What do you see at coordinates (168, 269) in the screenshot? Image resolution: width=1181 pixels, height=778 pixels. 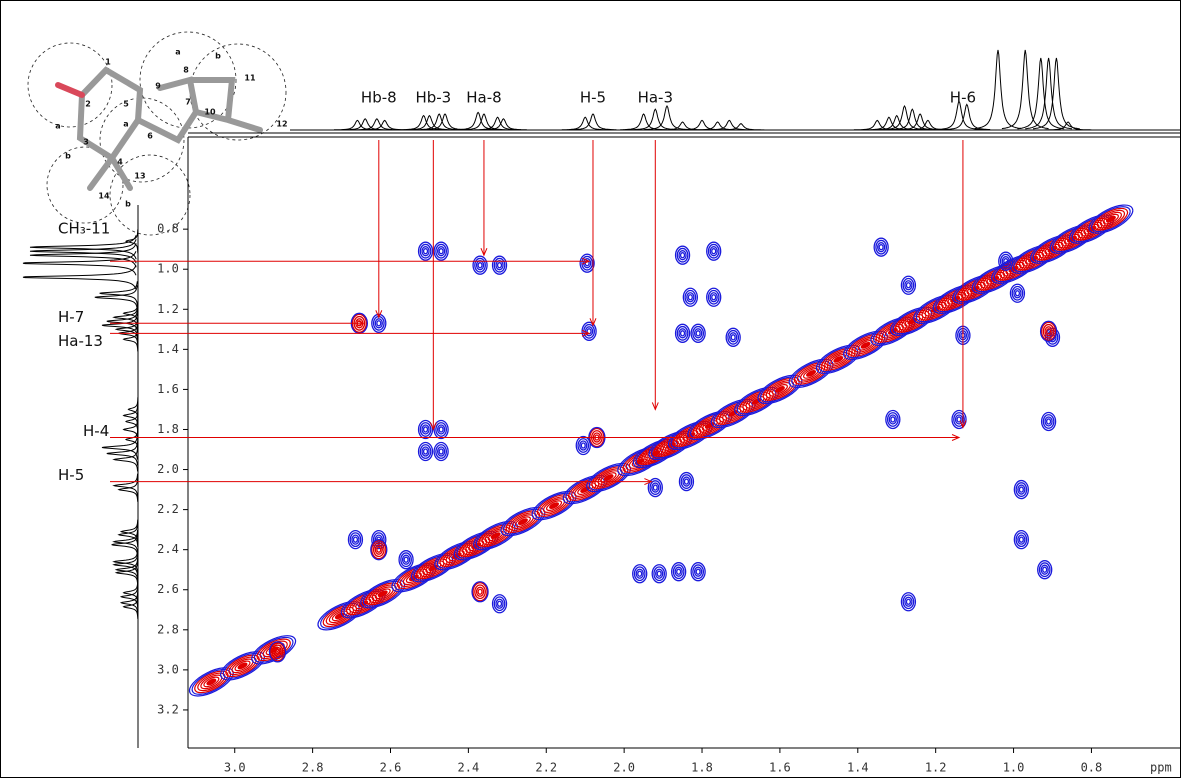 I see `y-tick-label: 1.0` at bounding box center [168, 269].